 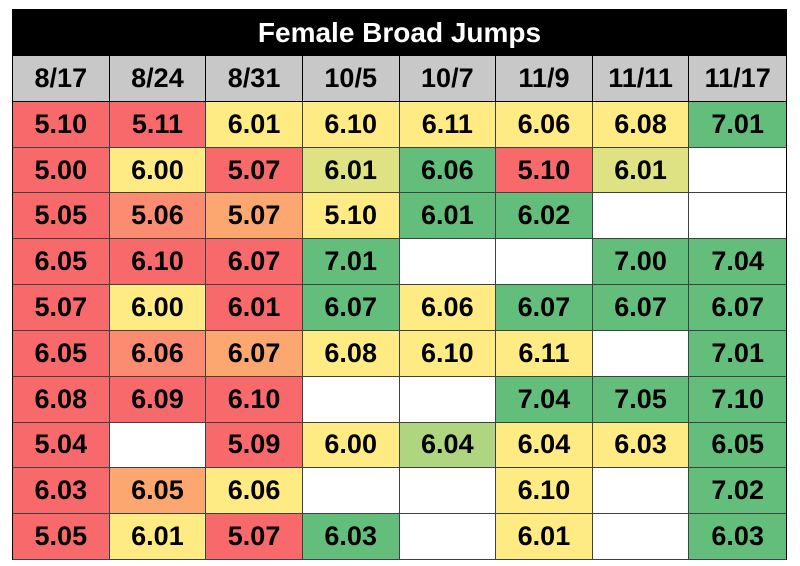 I want to click on table-cell: 7.05, so click(x=641, y=399).